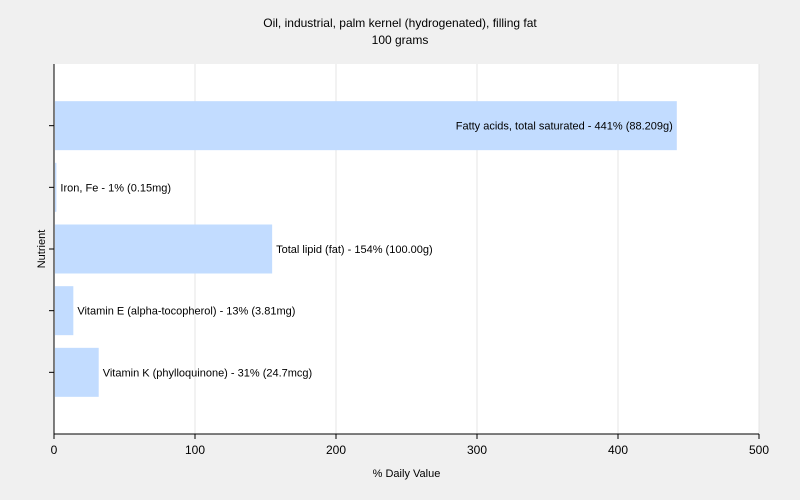 The height and width of the screenshot is (500, 800). What do you see at coordinates (759, 450) in the screenshot?
I see `x-tick-label: 500` at bounding box center [759, 450].